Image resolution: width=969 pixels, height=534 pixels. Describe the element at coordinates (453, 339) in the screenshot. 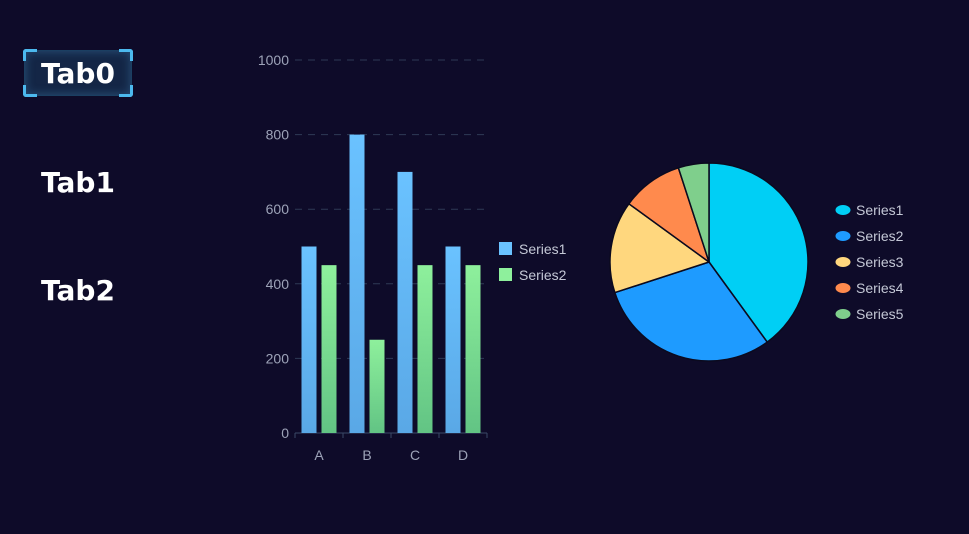

I see `bar-series1-d` at that location.